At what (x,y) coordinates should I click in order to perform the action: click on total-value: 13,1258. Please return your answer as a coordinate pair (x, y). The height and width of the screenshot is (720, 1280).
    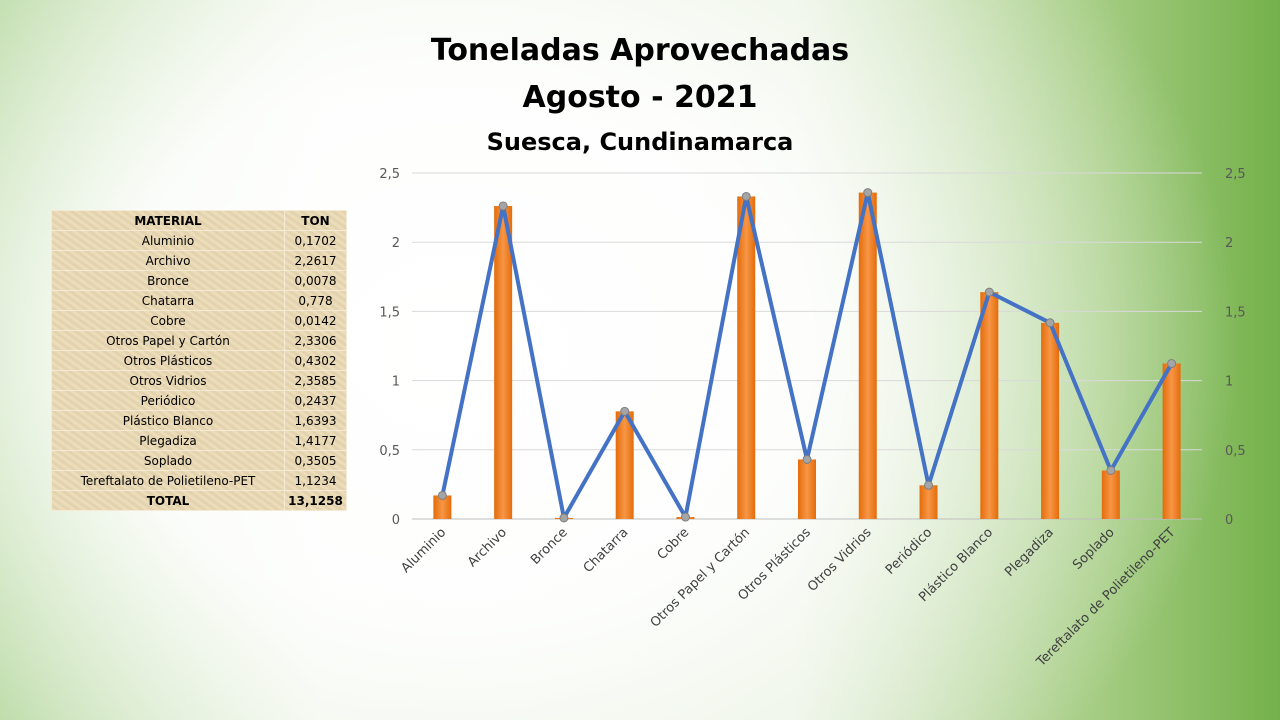
    Looking at the image, I should click on (315, 500).